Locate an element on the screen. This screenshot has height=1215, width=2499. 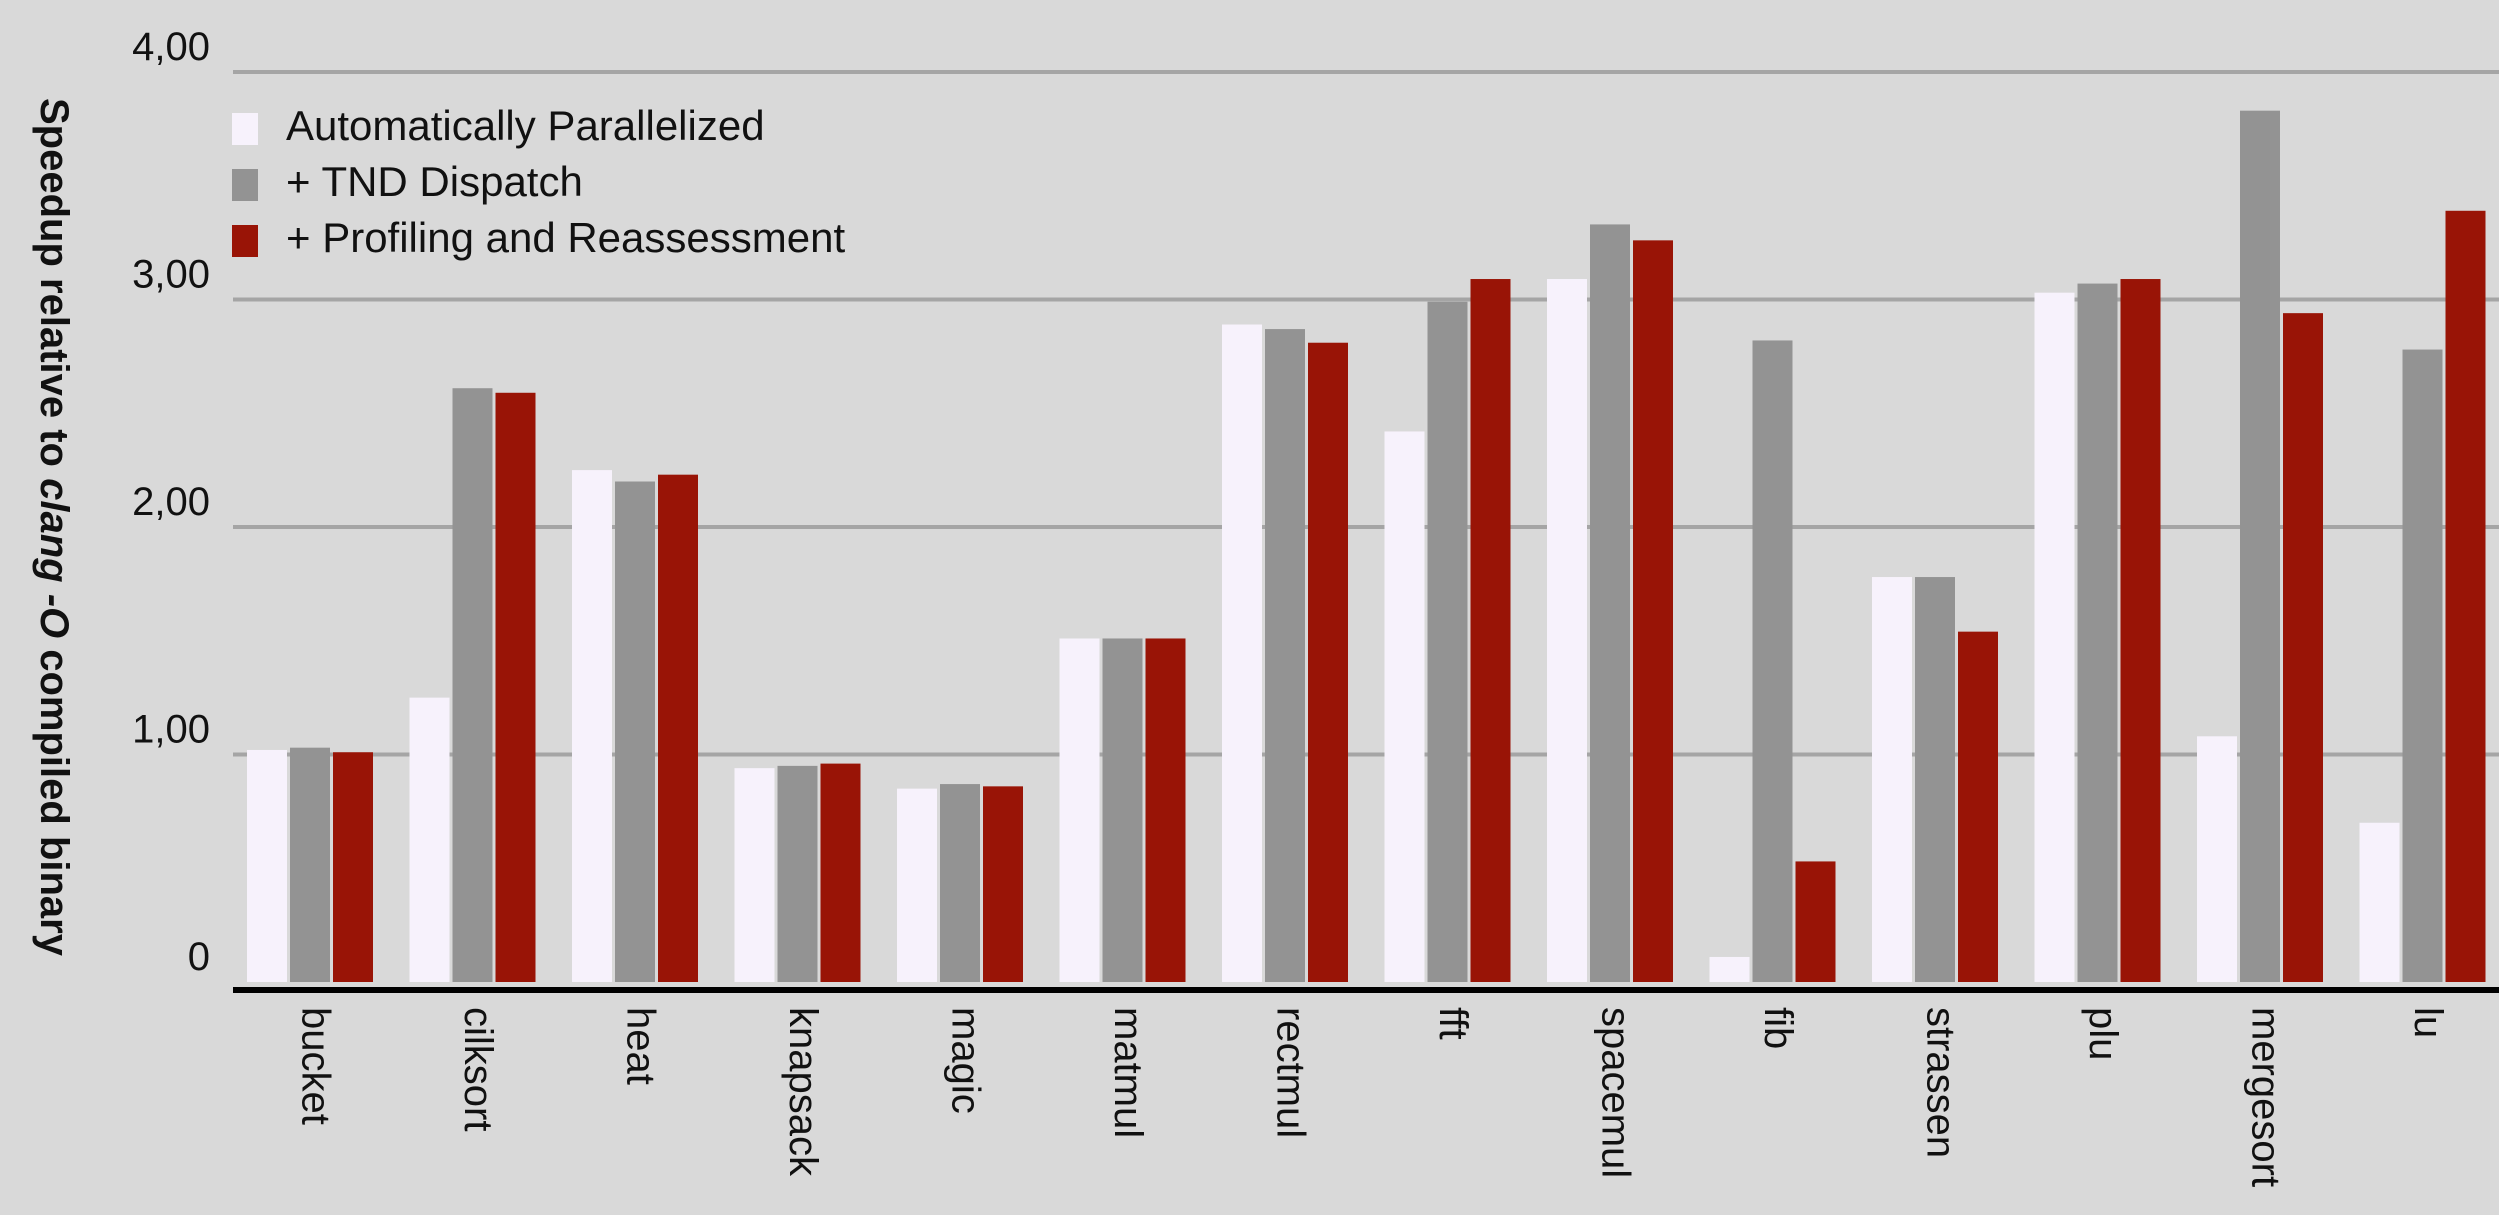
category-label-lu: lu is located at coordinates (2428, 1022).